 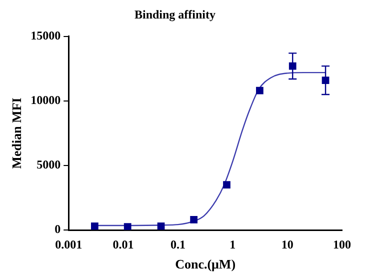 What do you see at coordinates (57, 229) in the screenshot?
I see `y-tick-label: 0` at bounding box center [57, 229].